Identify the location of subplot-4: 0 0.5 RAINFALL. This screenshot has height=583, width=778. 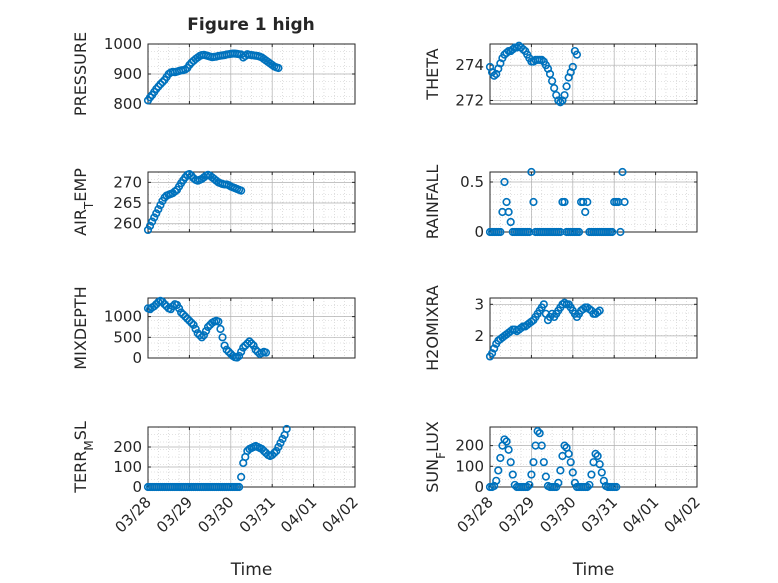
(560, 203).